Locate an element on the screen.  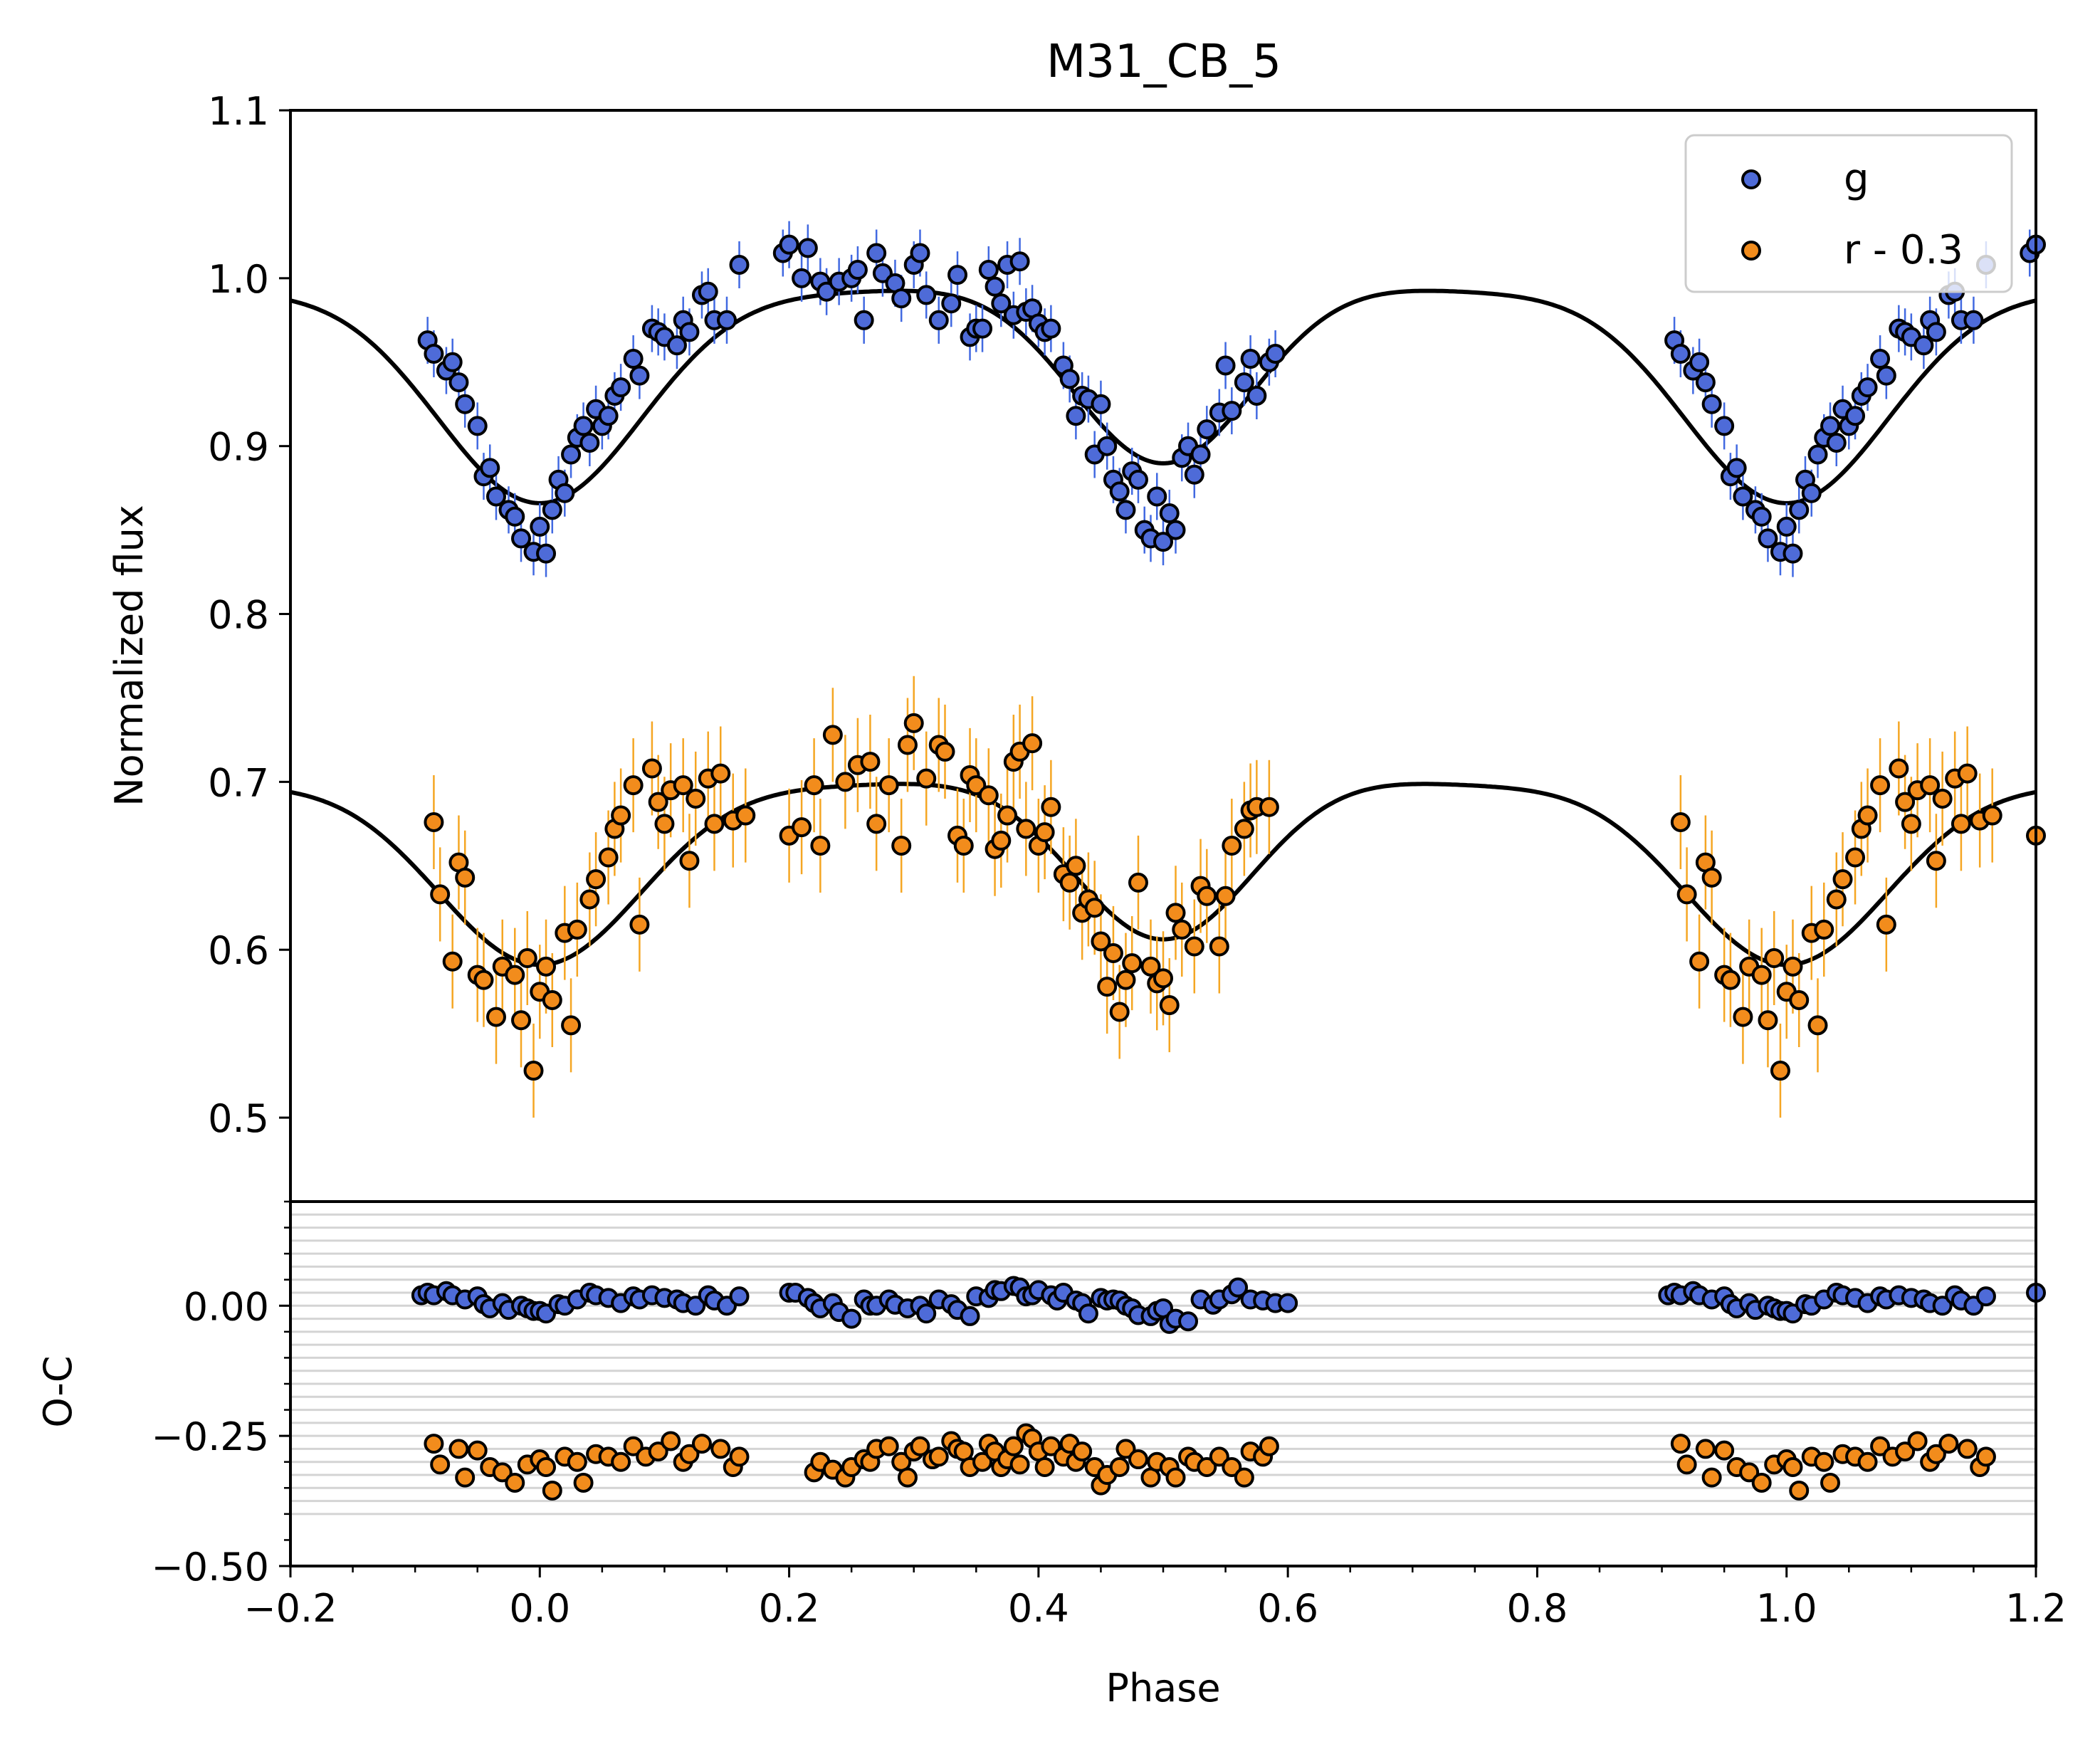
phase-x-tick-label: −0.2 is located at coordinates (290, 1608).